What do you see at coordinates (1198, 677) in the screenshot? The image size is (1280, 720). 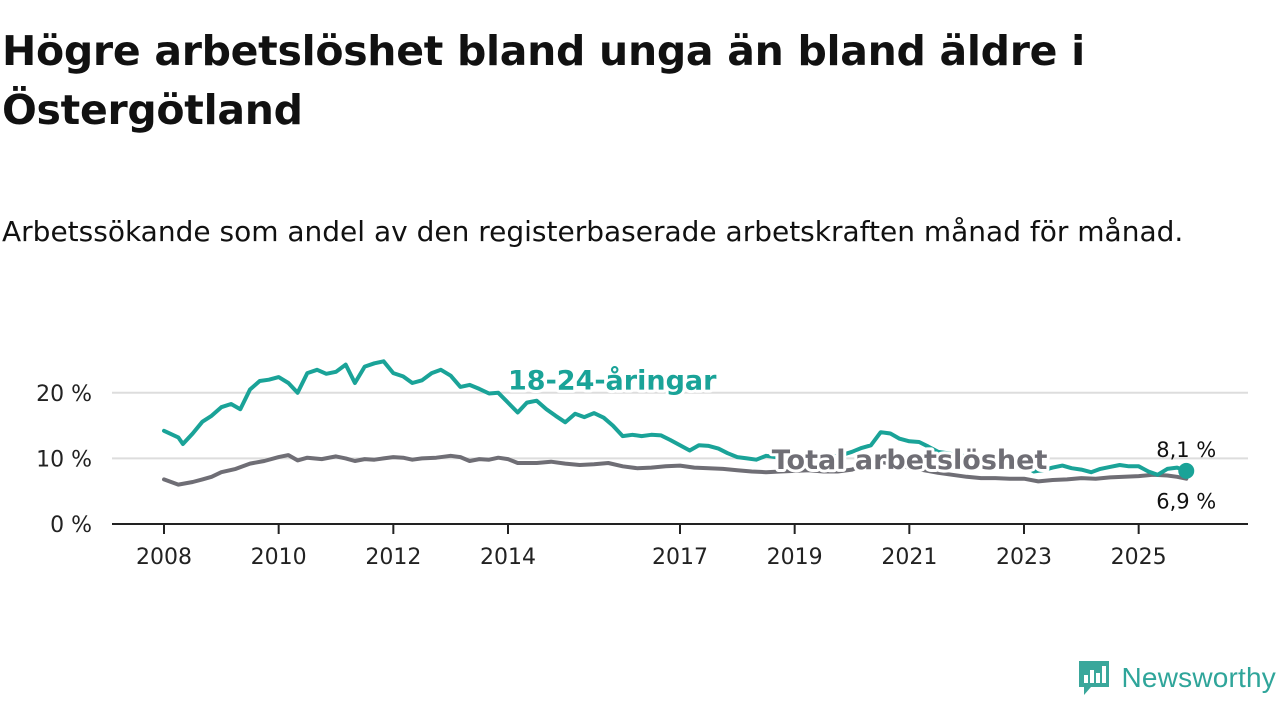 I see `brand-name: Newsworthy` at bounding box center [1198, 677].